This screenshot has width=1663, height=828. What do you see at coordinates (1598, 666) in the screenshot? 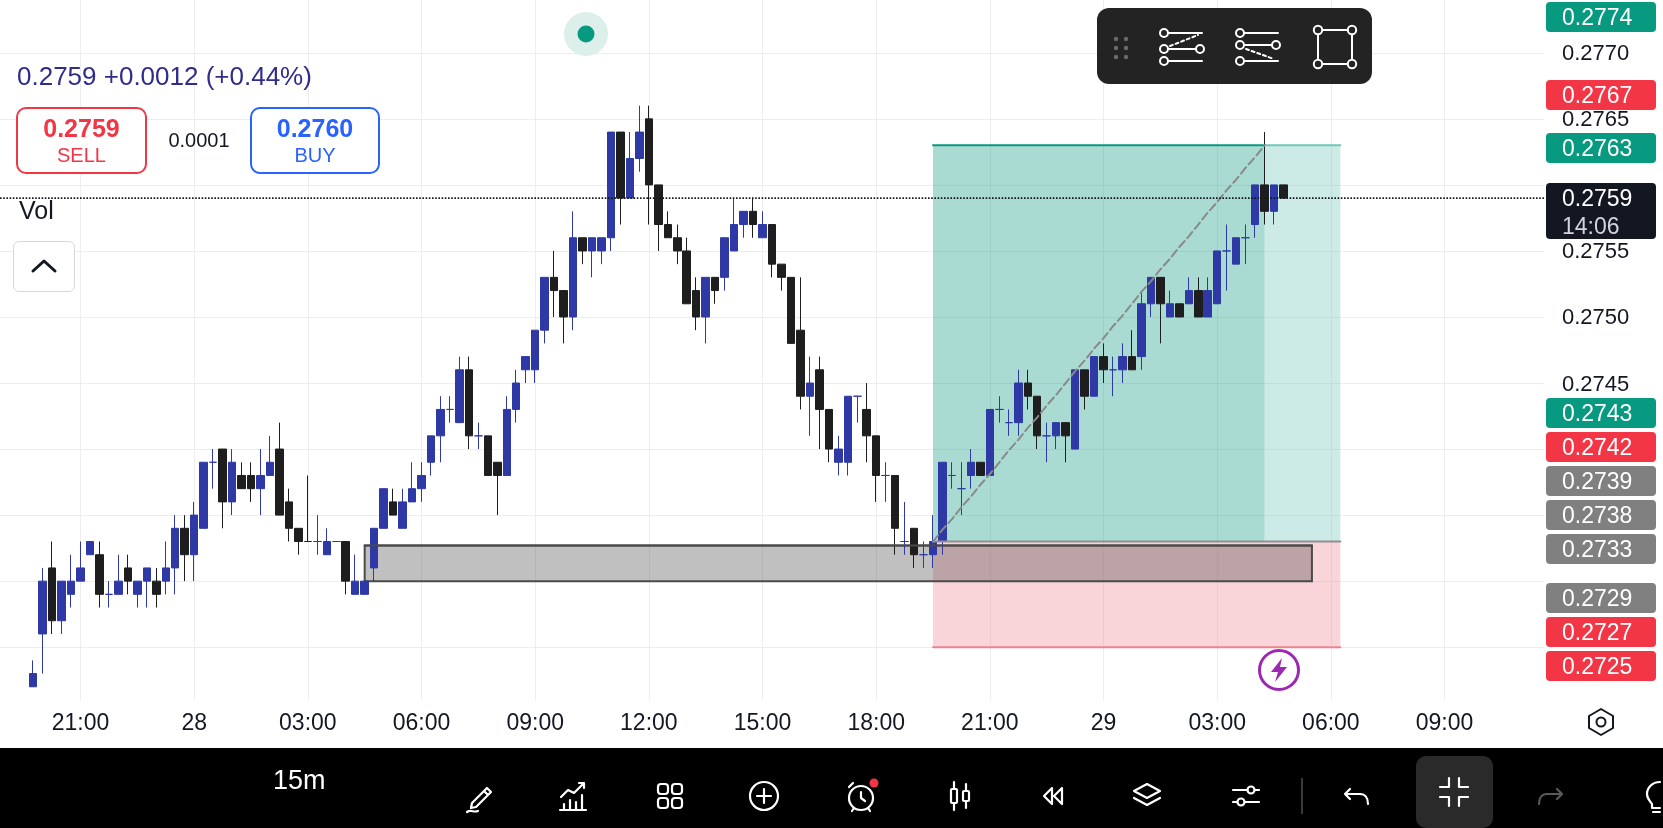
I see `text: 0.2725` at bounding box center [1598, 666].